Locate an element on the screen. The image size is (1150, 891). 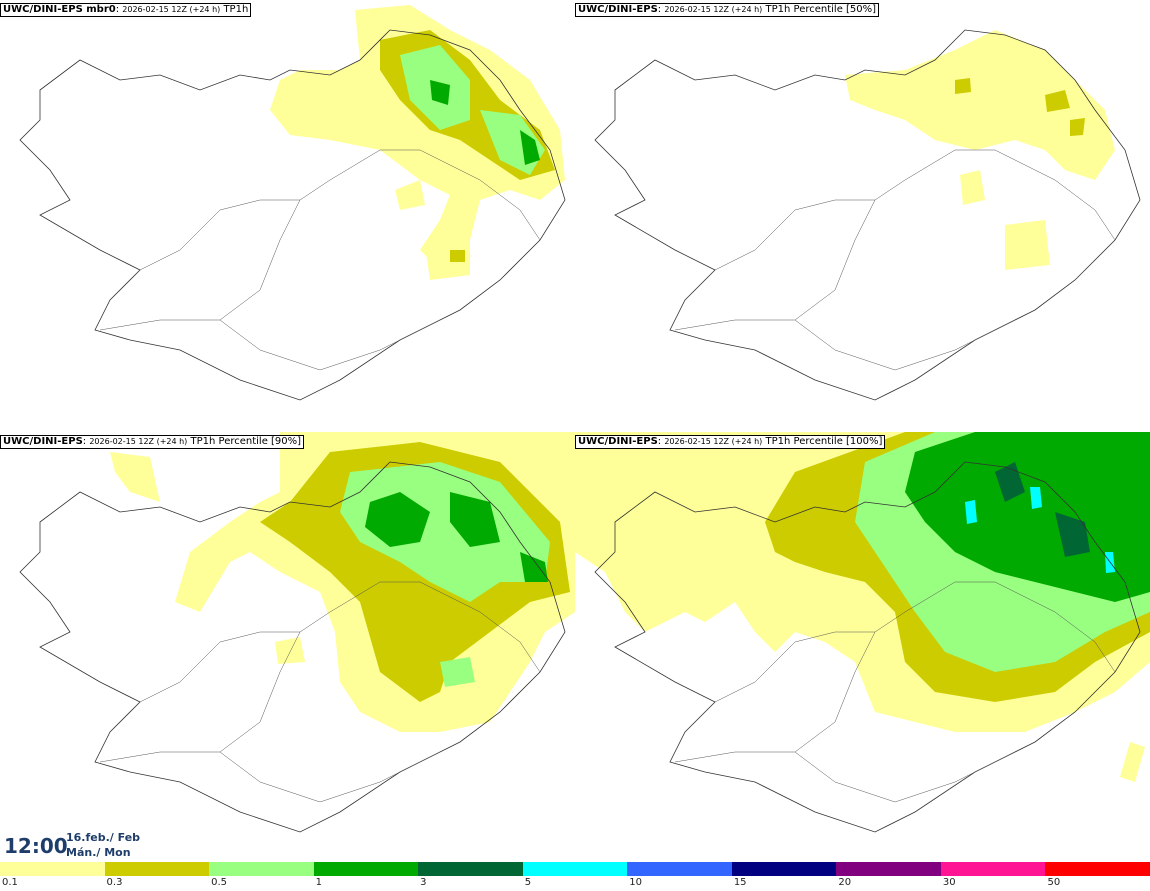
precip-color-legend is located at coordinates (575, 869).